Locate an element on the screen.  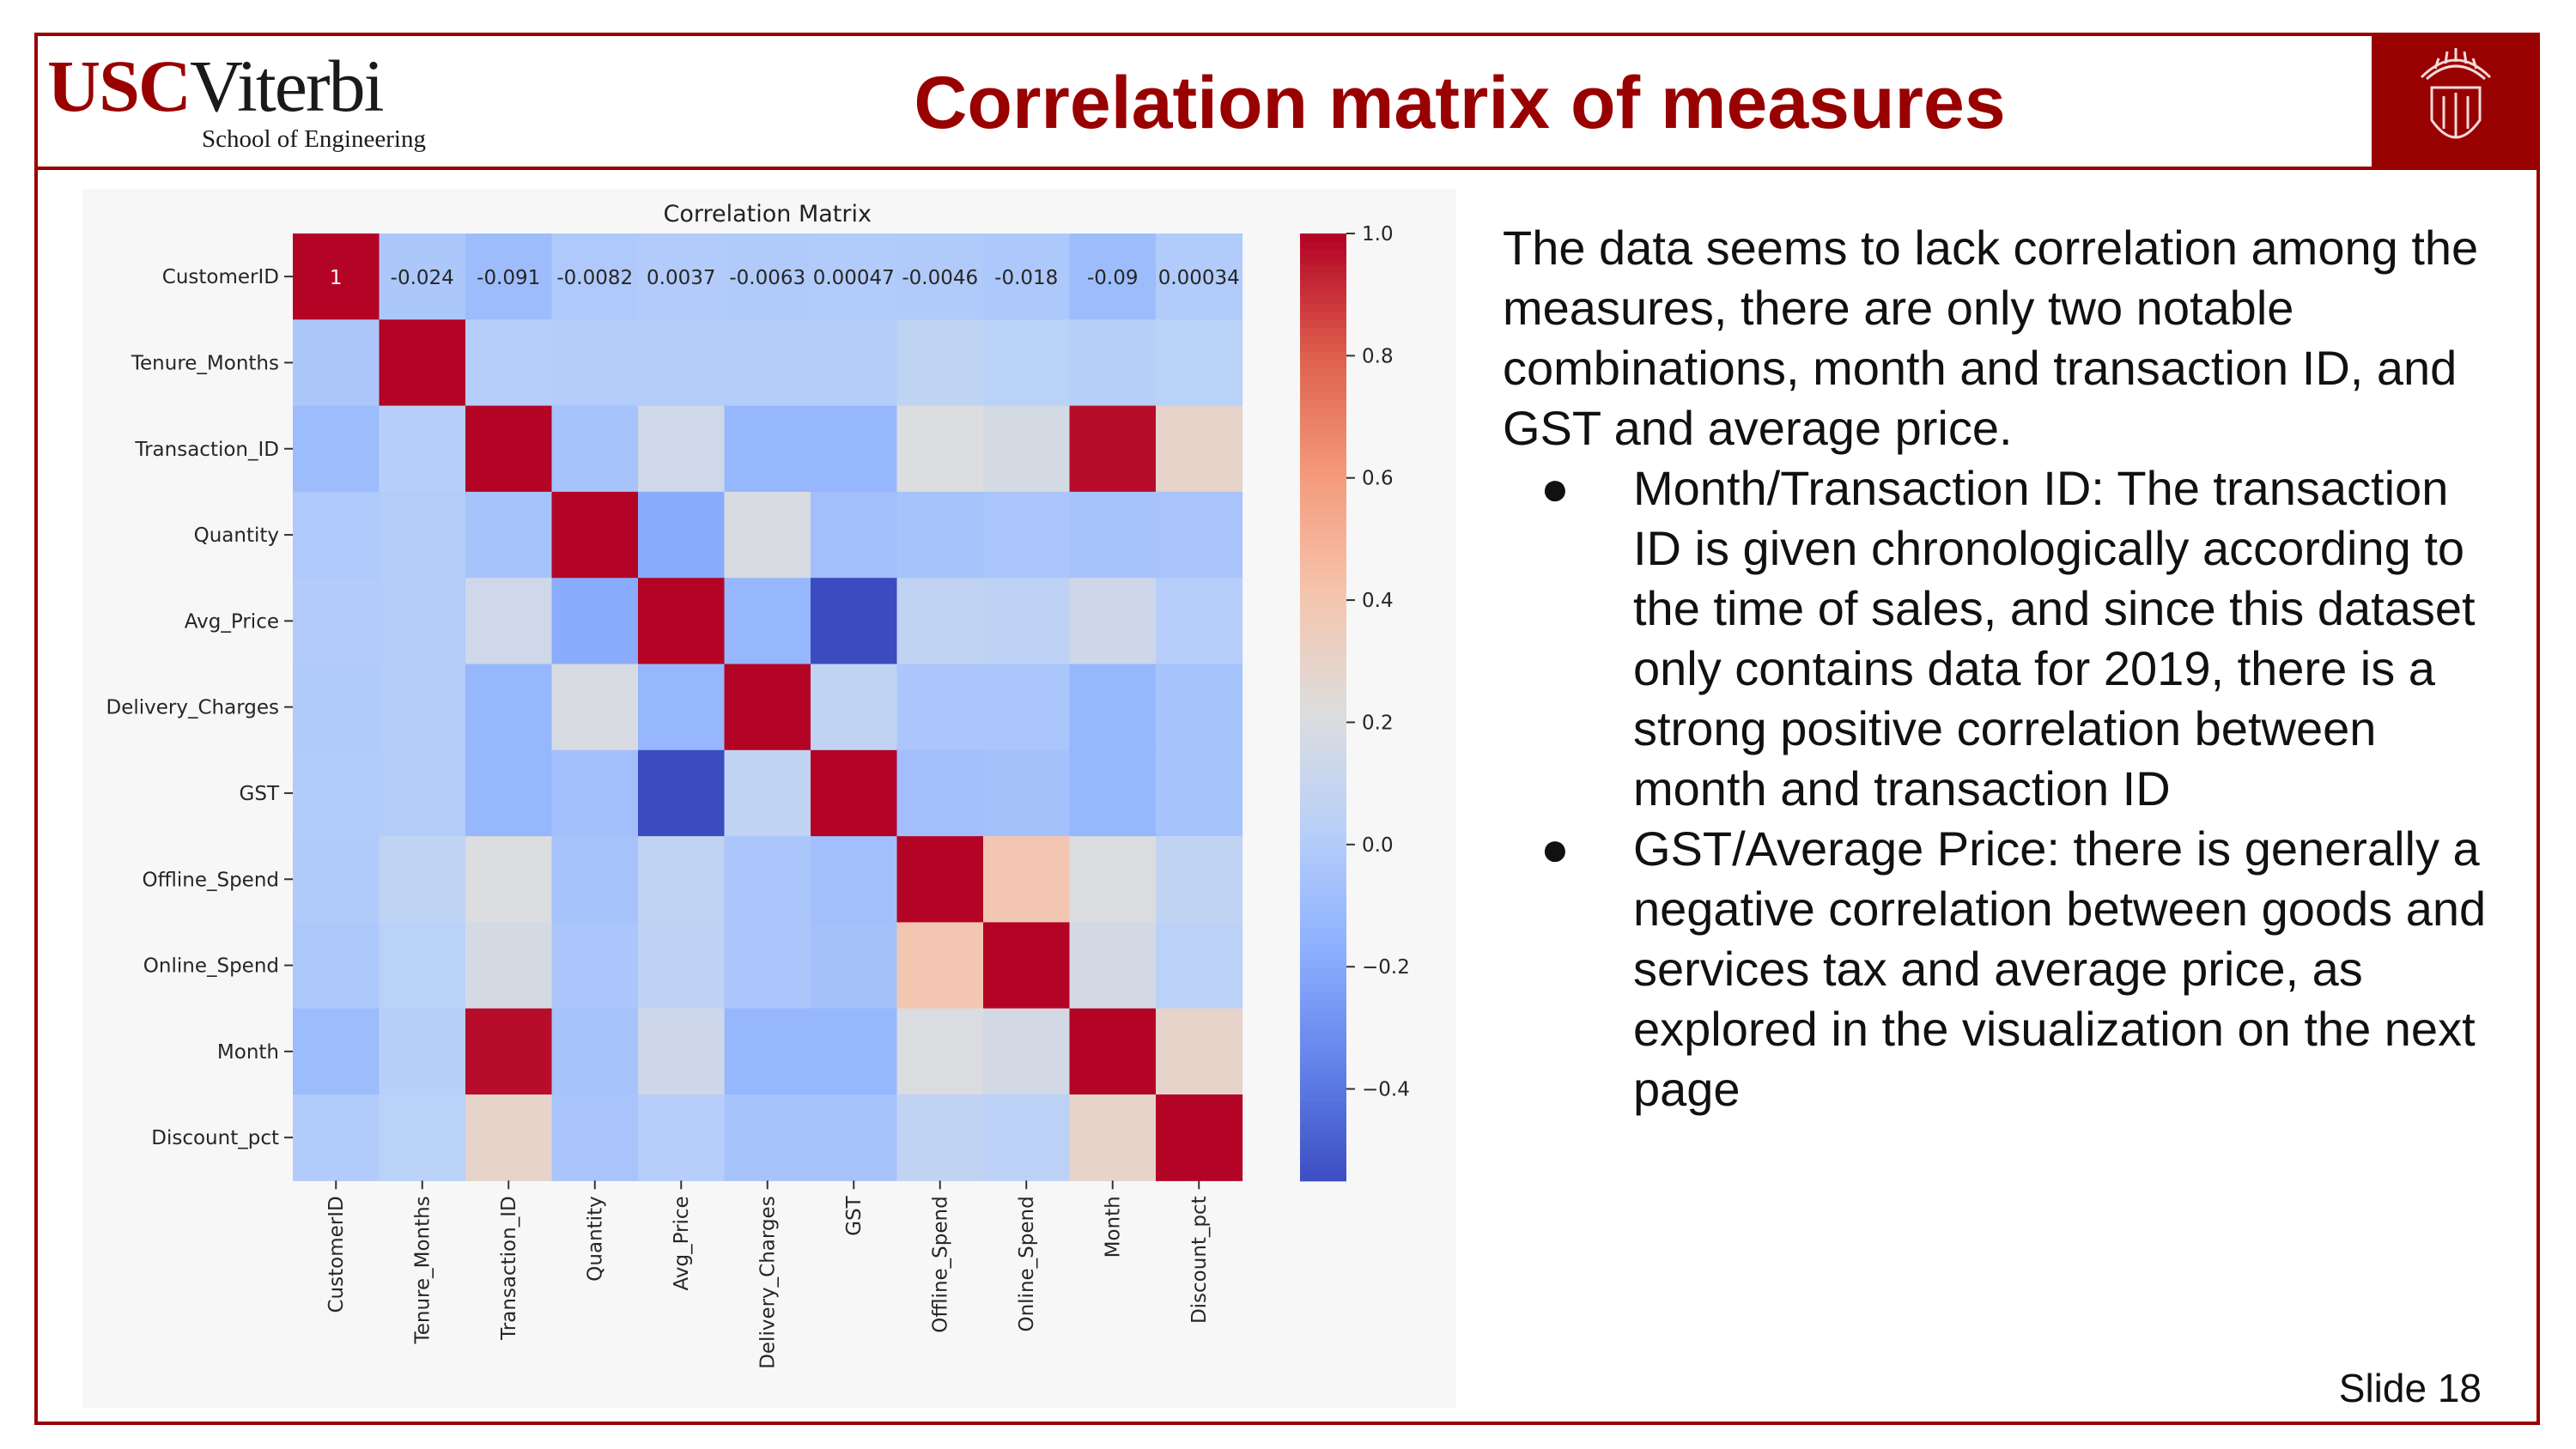
colorbar-tick-label: −0.2 is located at coordinates (1386, 967).